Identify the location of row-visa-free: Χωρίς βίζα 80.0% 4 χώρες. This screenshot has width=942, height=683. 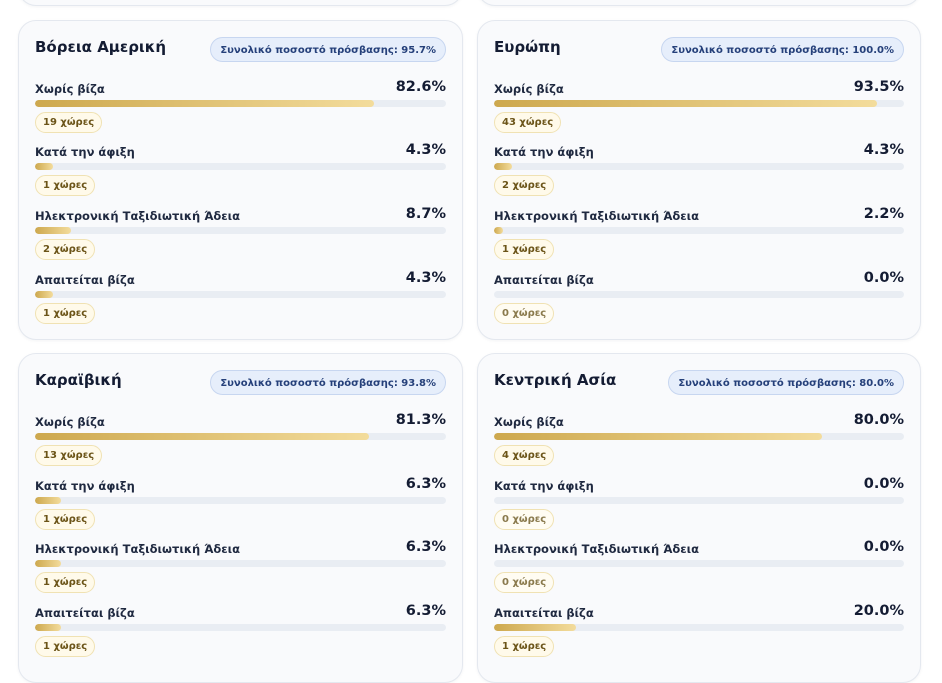
(699, 439).